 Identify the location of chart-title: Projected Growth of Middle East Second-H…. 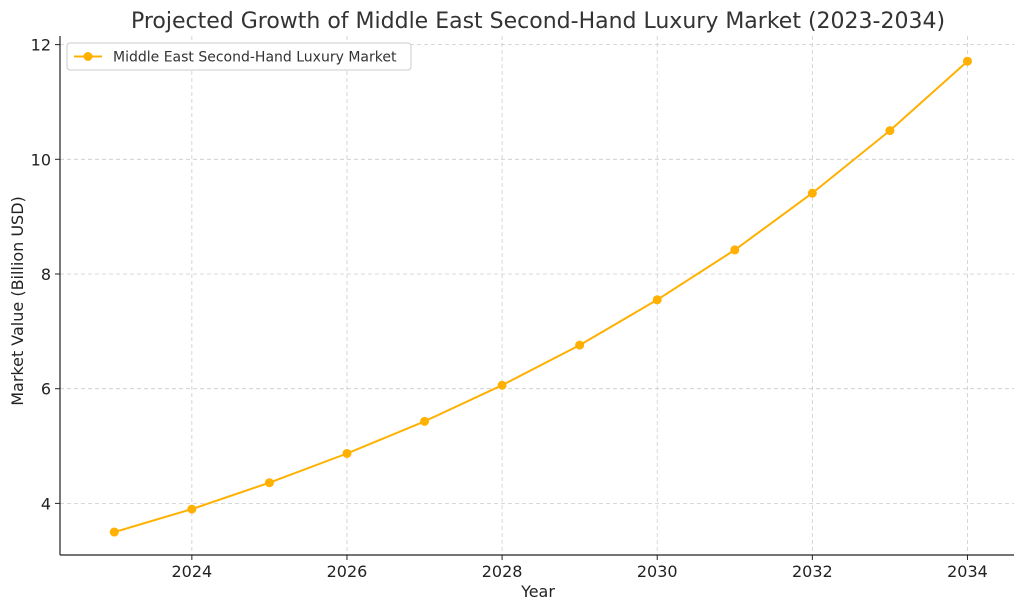
(538, 21).